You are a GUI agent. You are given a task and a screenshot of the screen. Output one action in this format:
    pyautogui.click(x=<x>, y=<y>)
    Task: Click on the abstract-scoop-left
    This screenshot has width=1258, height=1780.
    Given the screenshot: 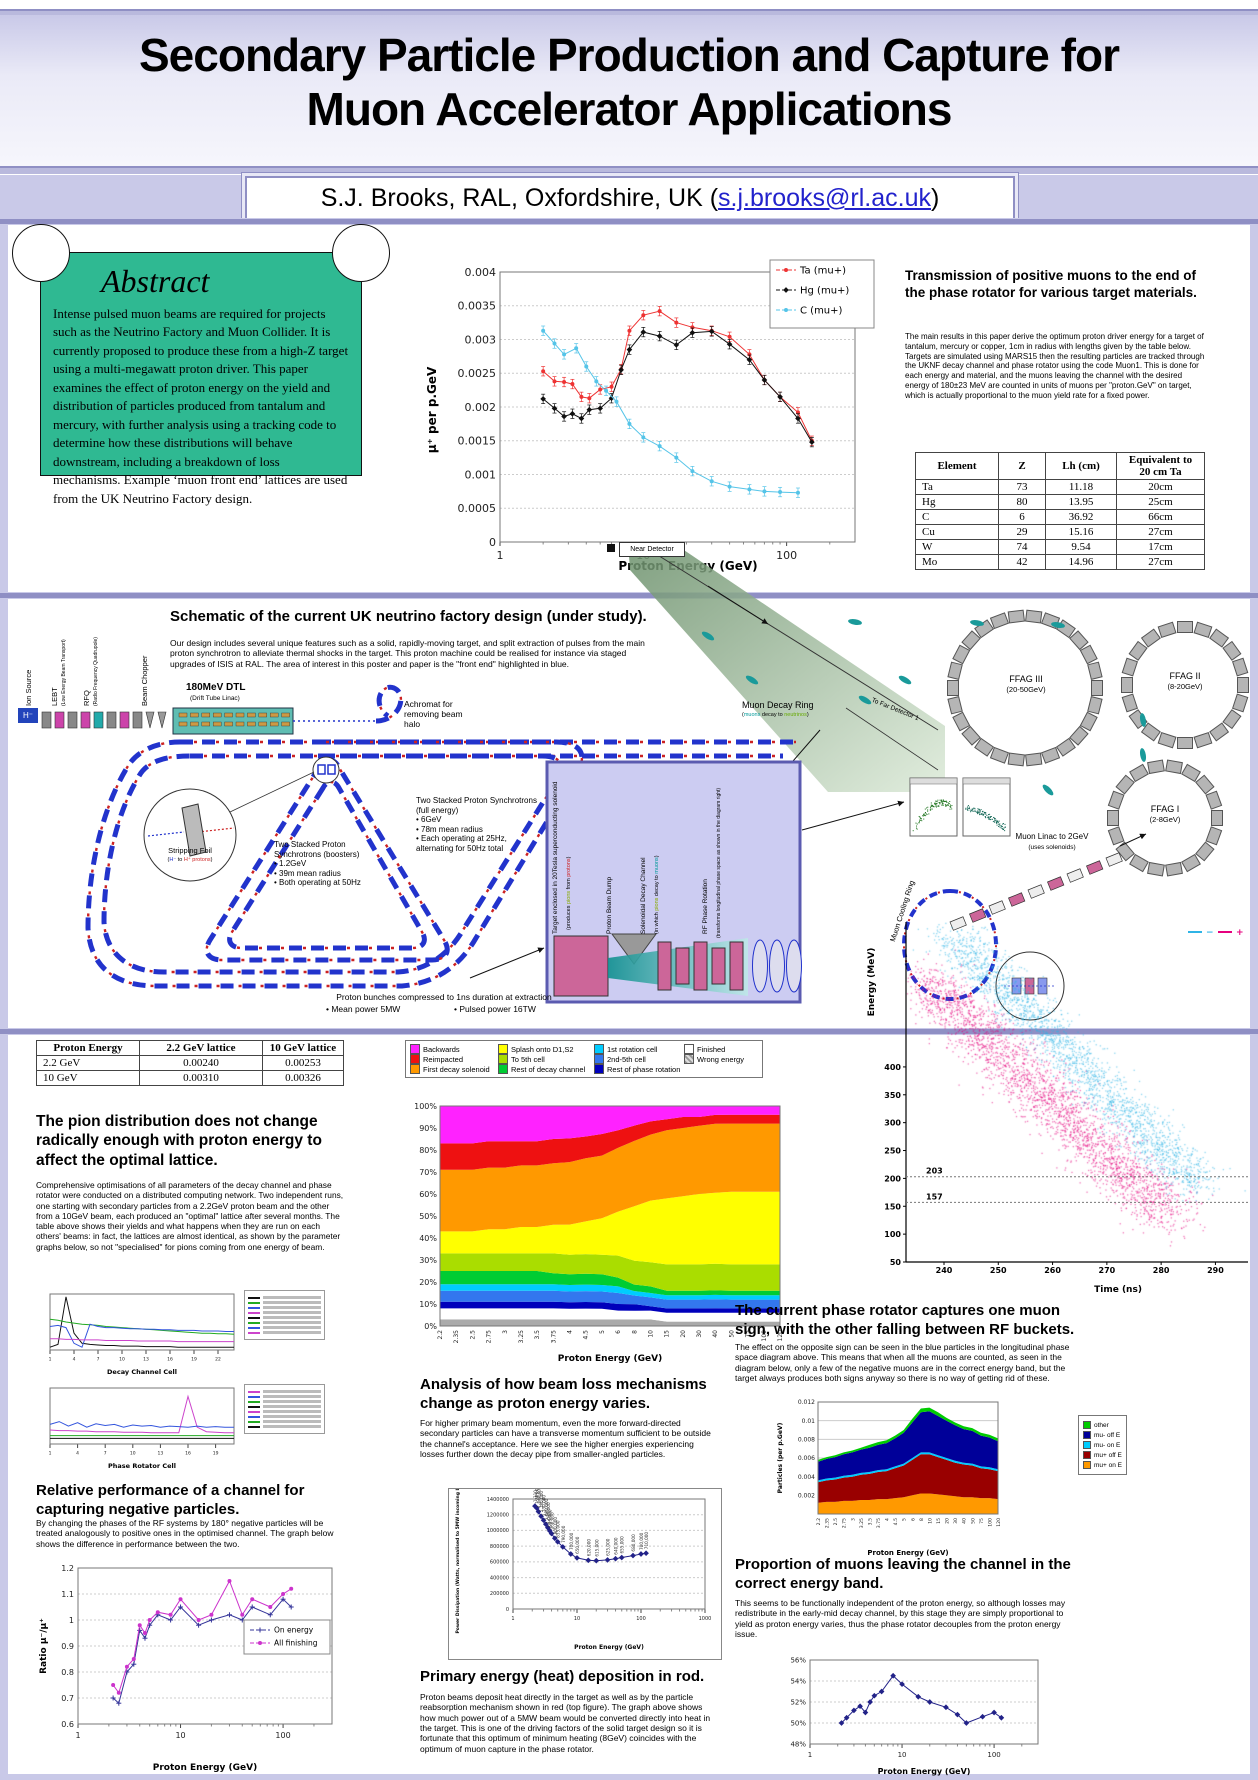 What is the action you would take?
    pyautogui.click(x=41, y=253)
    